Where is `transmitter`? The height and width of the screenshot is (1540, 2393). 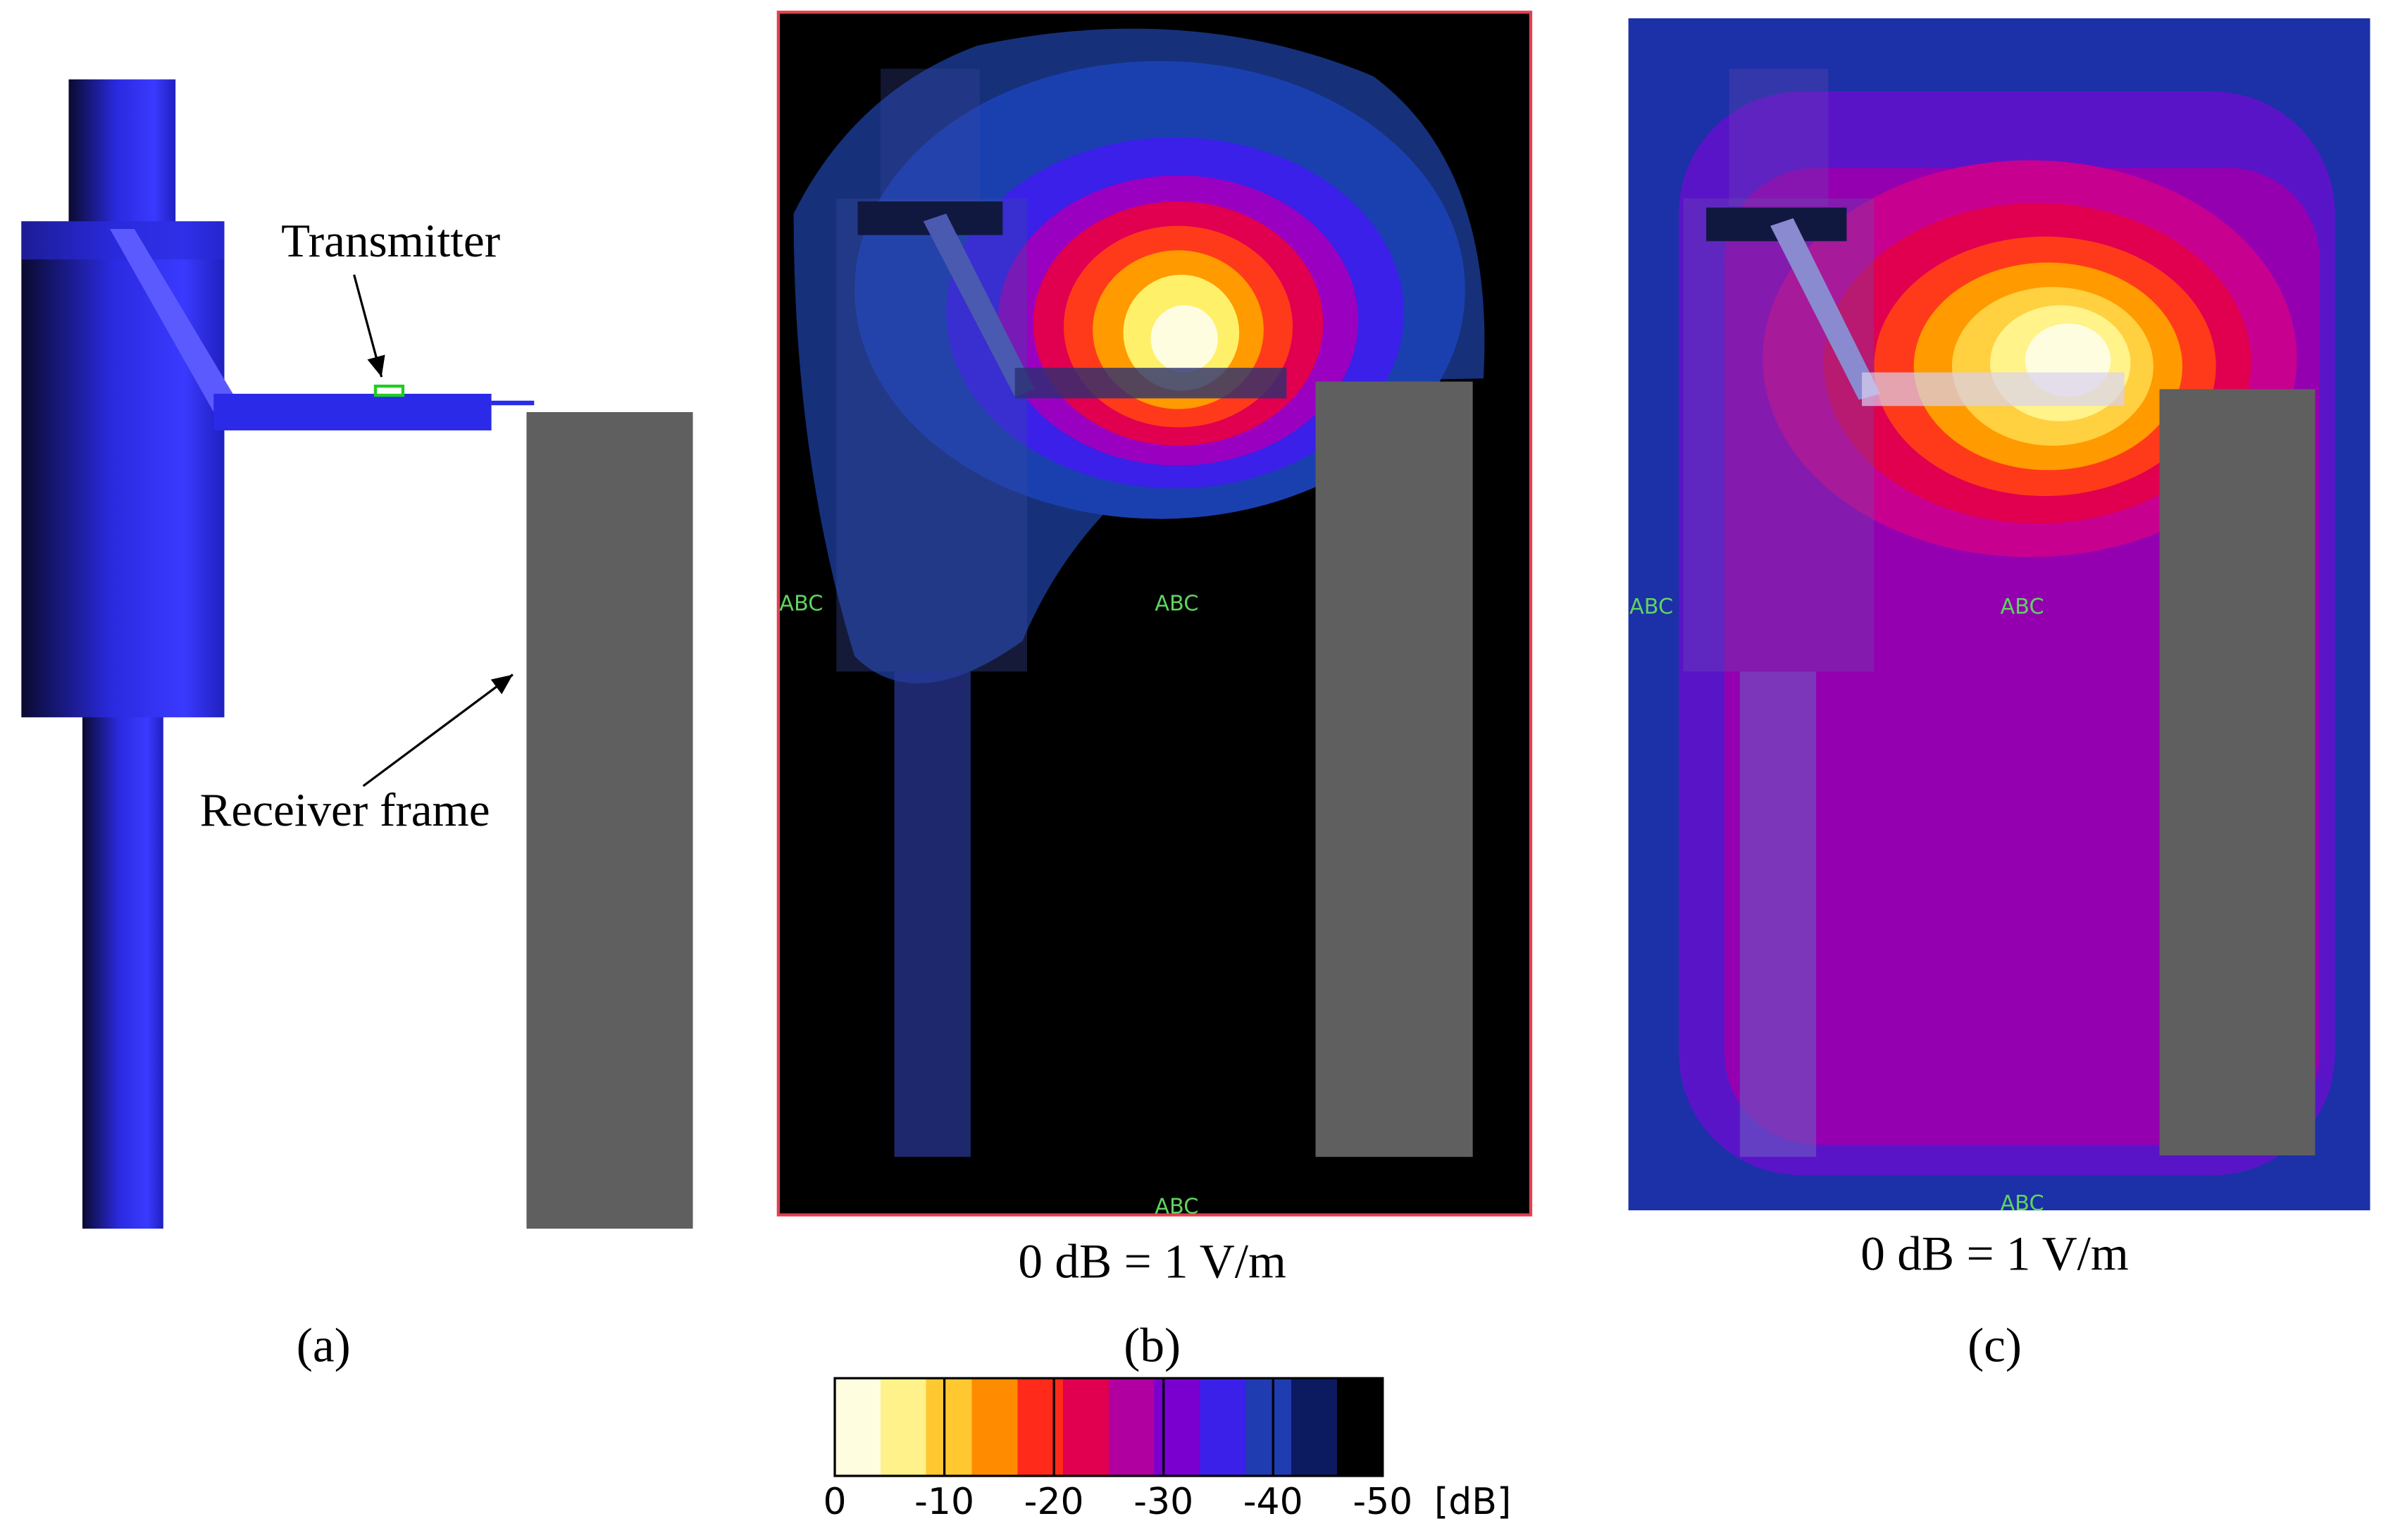 transmitter is located at coordinates (389, 391).